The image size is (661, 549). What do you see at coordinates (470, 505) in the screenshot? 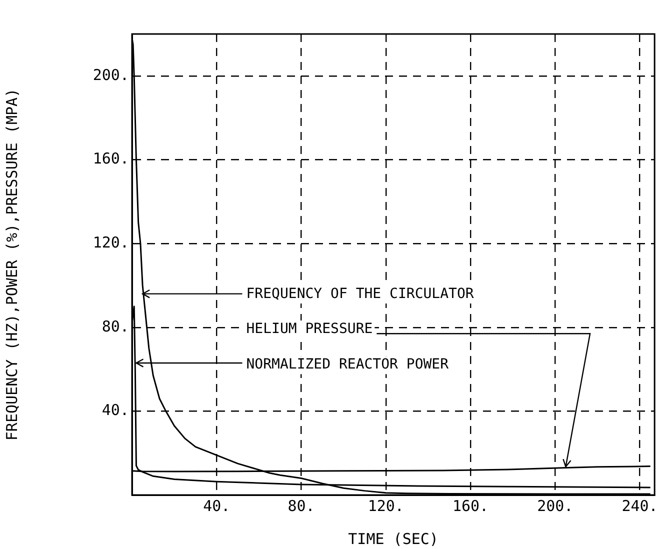
I see `x-tick-label: 160.` at bounding box center [470, 505].